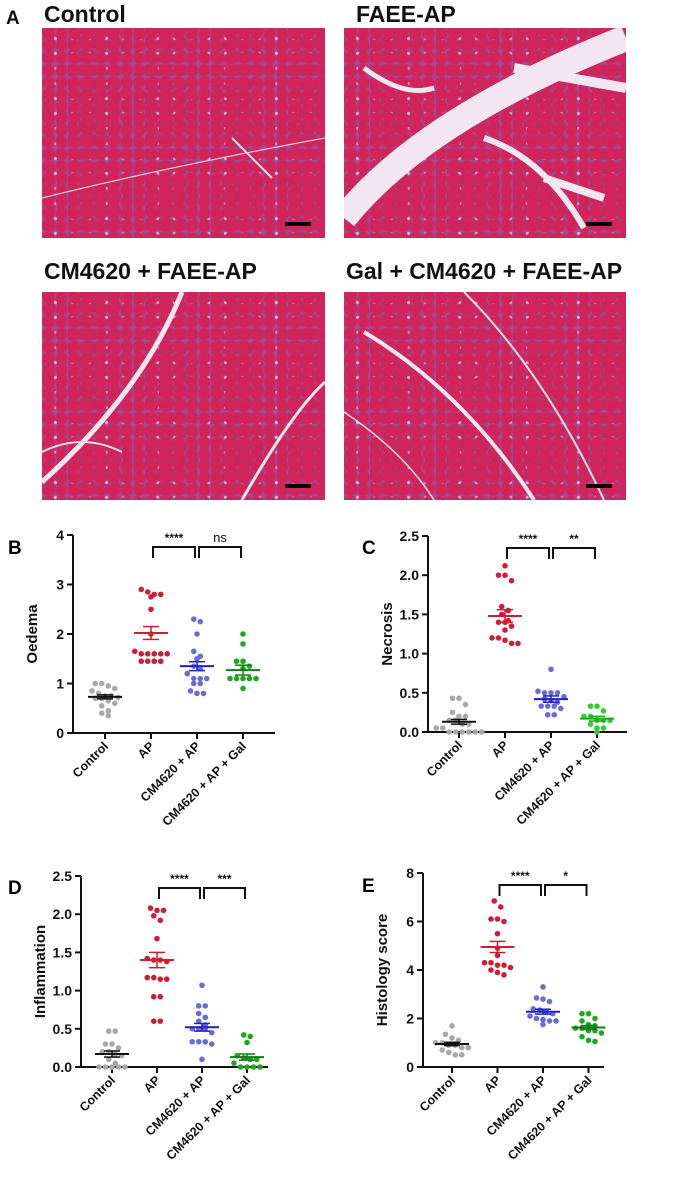 The height and width of the screenshot is (1189, 692). What do you see at coordinates (528, 539) in the screenshot?
I see `significance-label: ****` at bounding box center [528, 539].